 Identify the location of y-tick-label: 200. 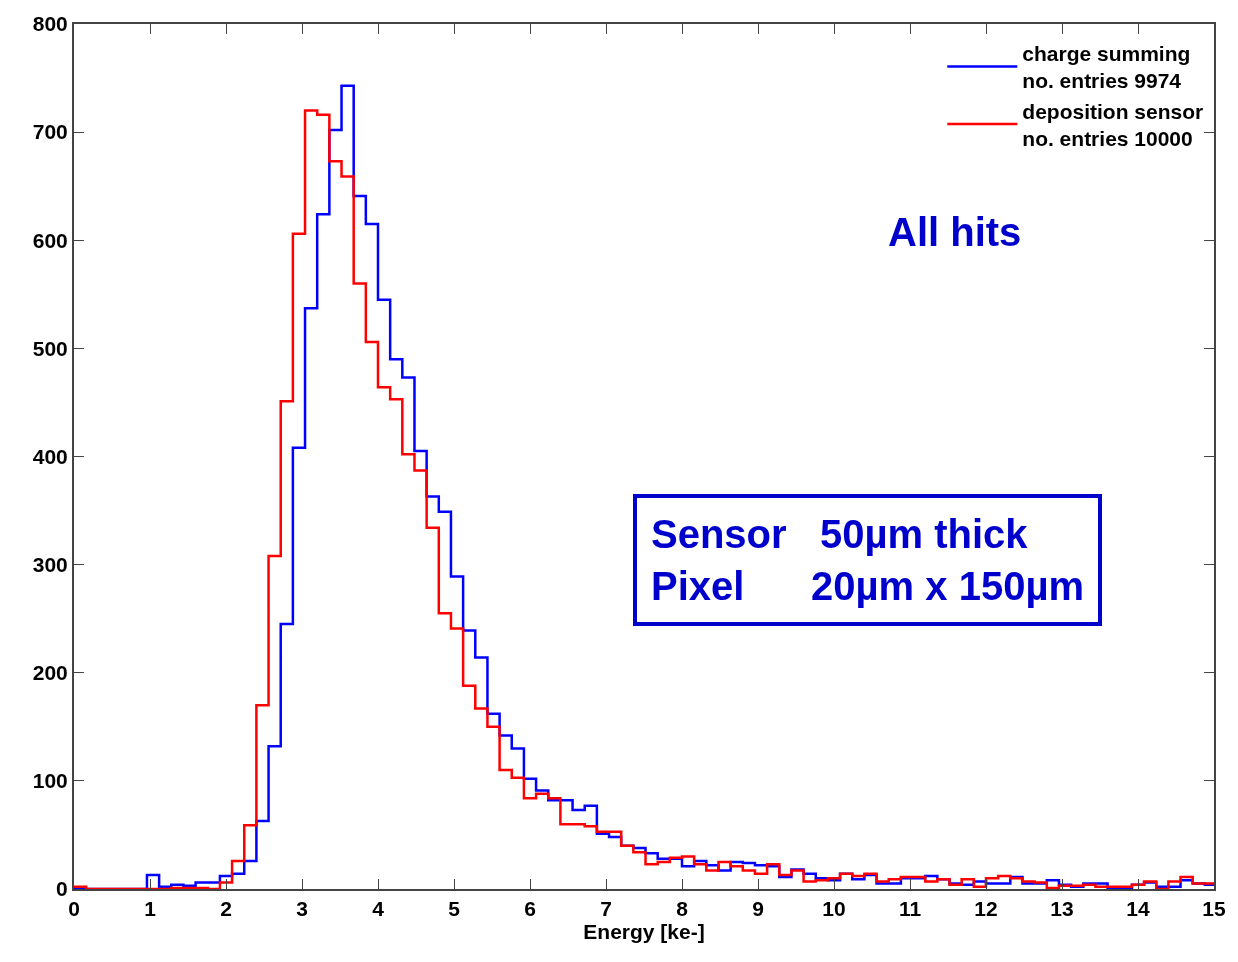
(50, 673).